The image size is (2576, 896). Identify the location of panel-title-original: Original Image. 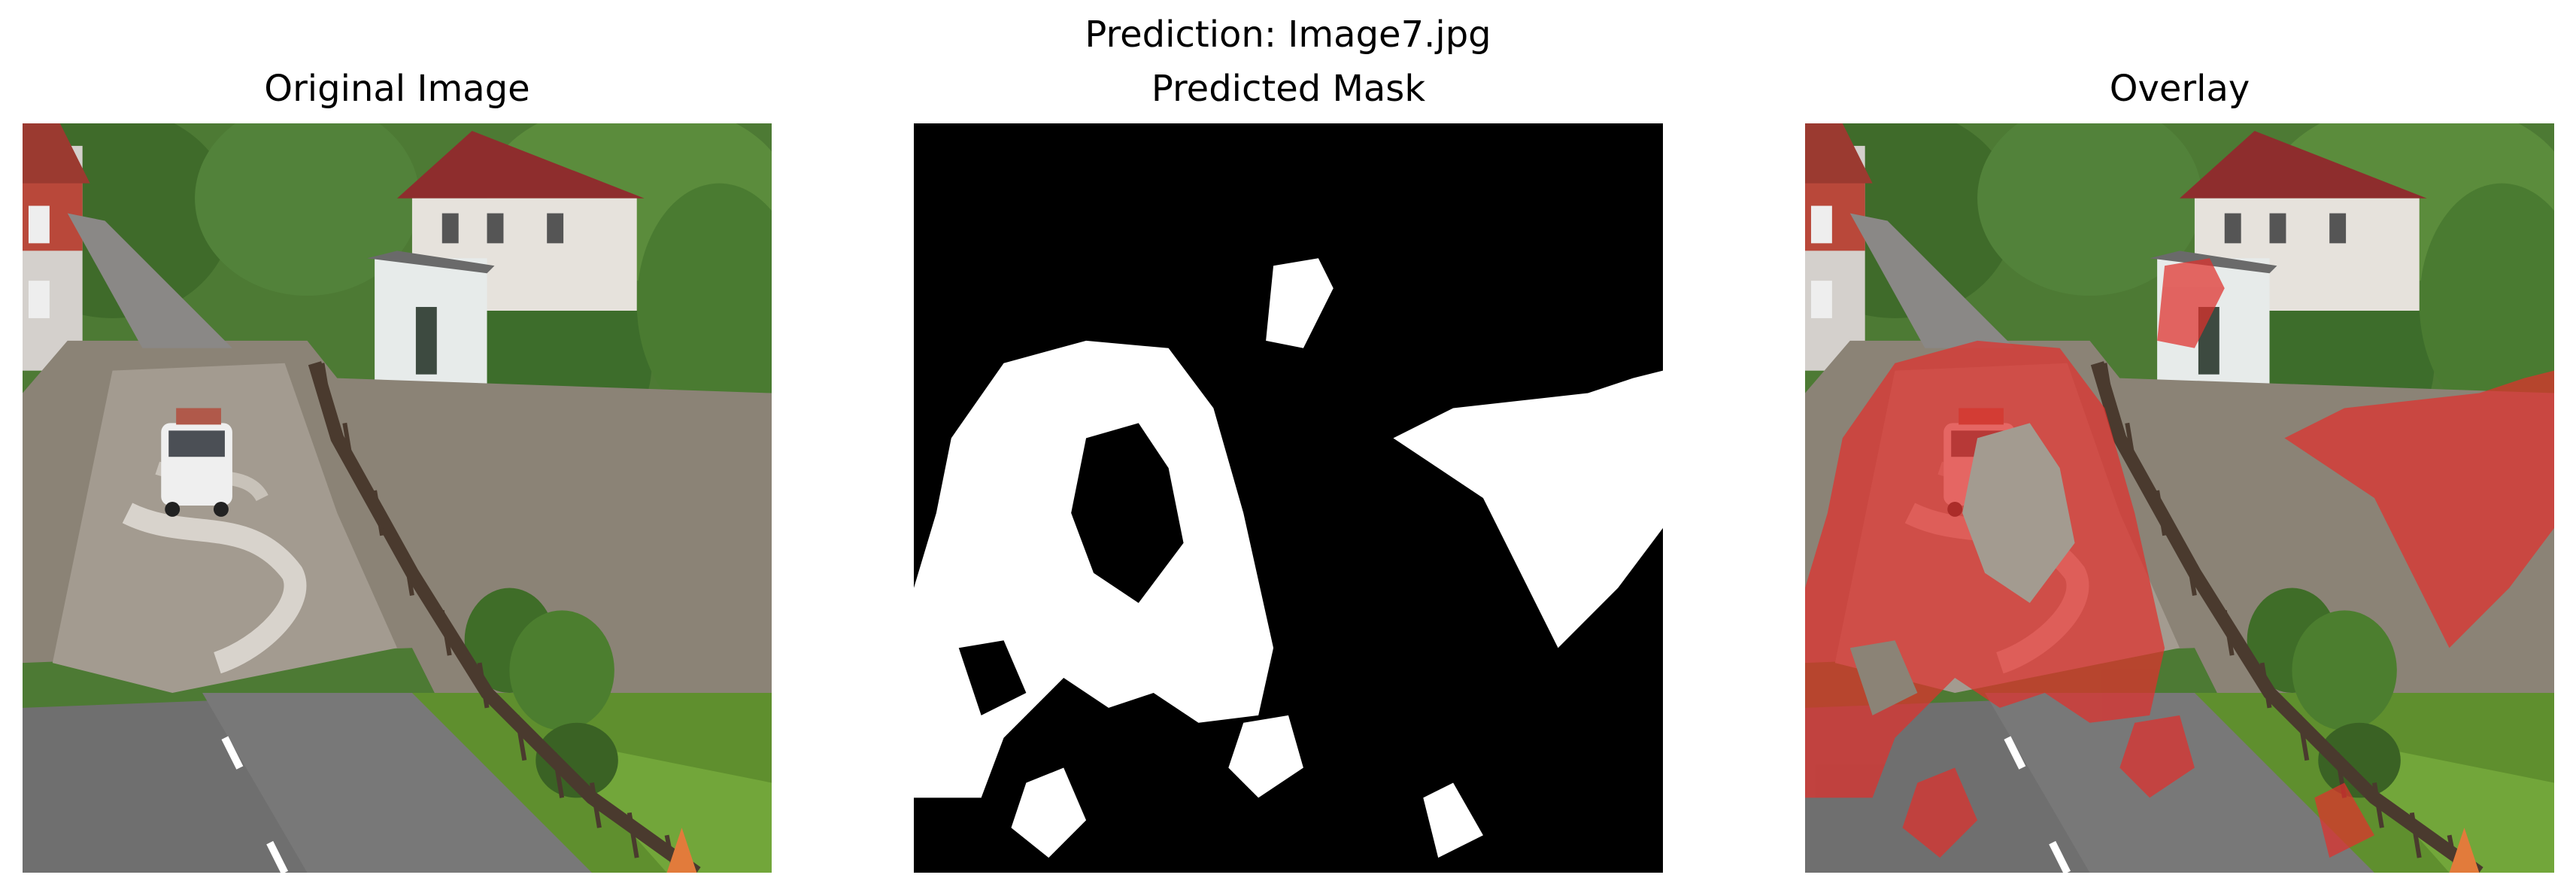
(397, 89).